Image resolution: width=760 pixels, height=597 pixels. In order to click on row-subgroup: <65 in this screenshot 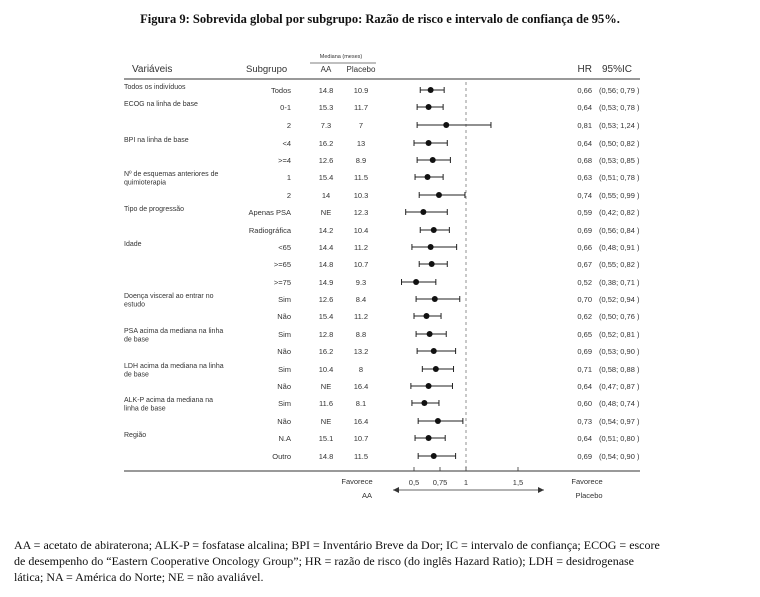, I will do `click(284, 247)`.